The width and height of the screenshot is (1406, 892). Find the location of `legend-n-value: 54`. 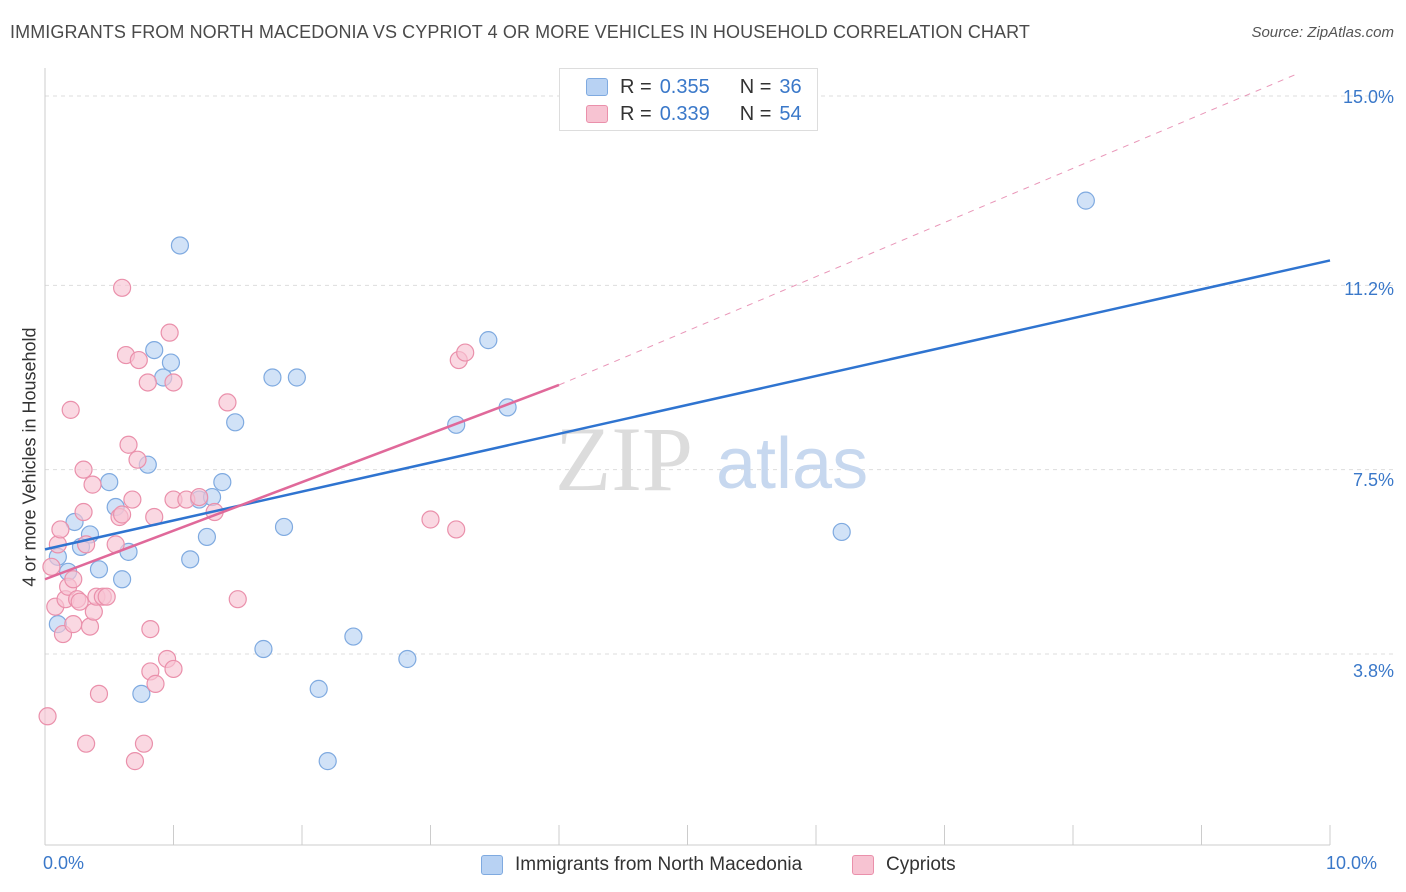

legend-n-value: 54 is located at coordinates (790, 113).